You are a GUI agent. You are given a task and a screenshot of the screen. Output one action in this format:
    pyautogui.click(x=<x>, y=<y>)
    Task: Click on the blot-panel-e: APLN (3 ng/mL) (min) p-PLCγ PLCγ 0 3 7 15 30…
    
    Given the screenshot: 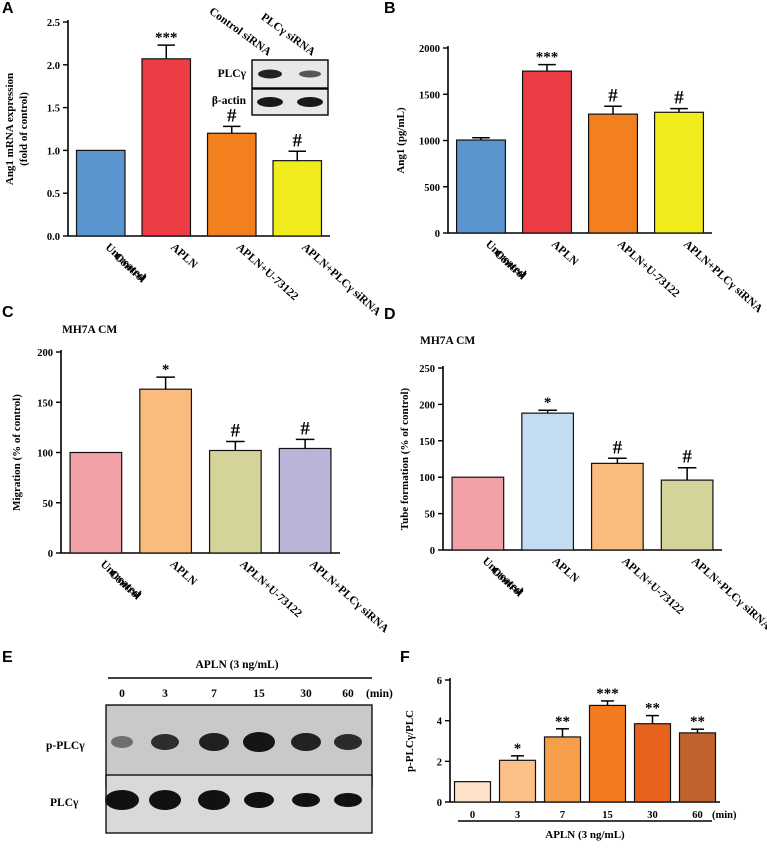 What is the action you would take?
    pyautogui.click(x=219, y=746)
    